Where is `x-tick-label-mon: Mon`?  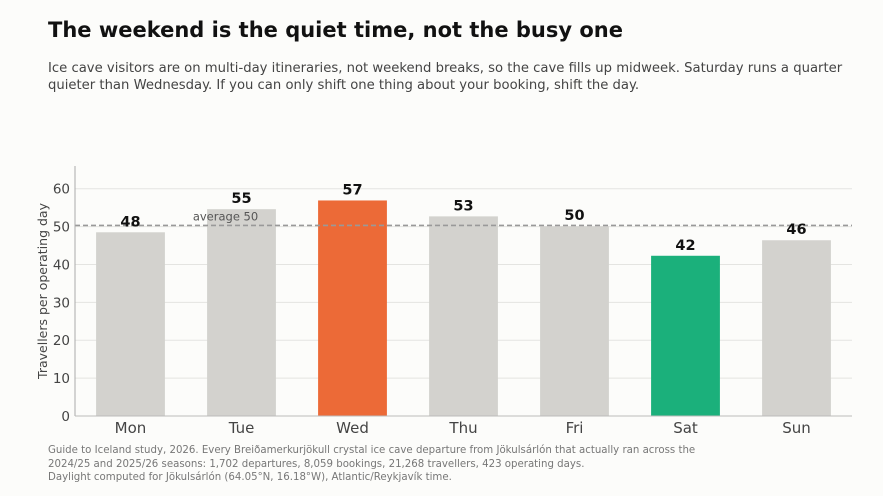
x-tick-label-mon: Mon is located at coordinates (131, 428).